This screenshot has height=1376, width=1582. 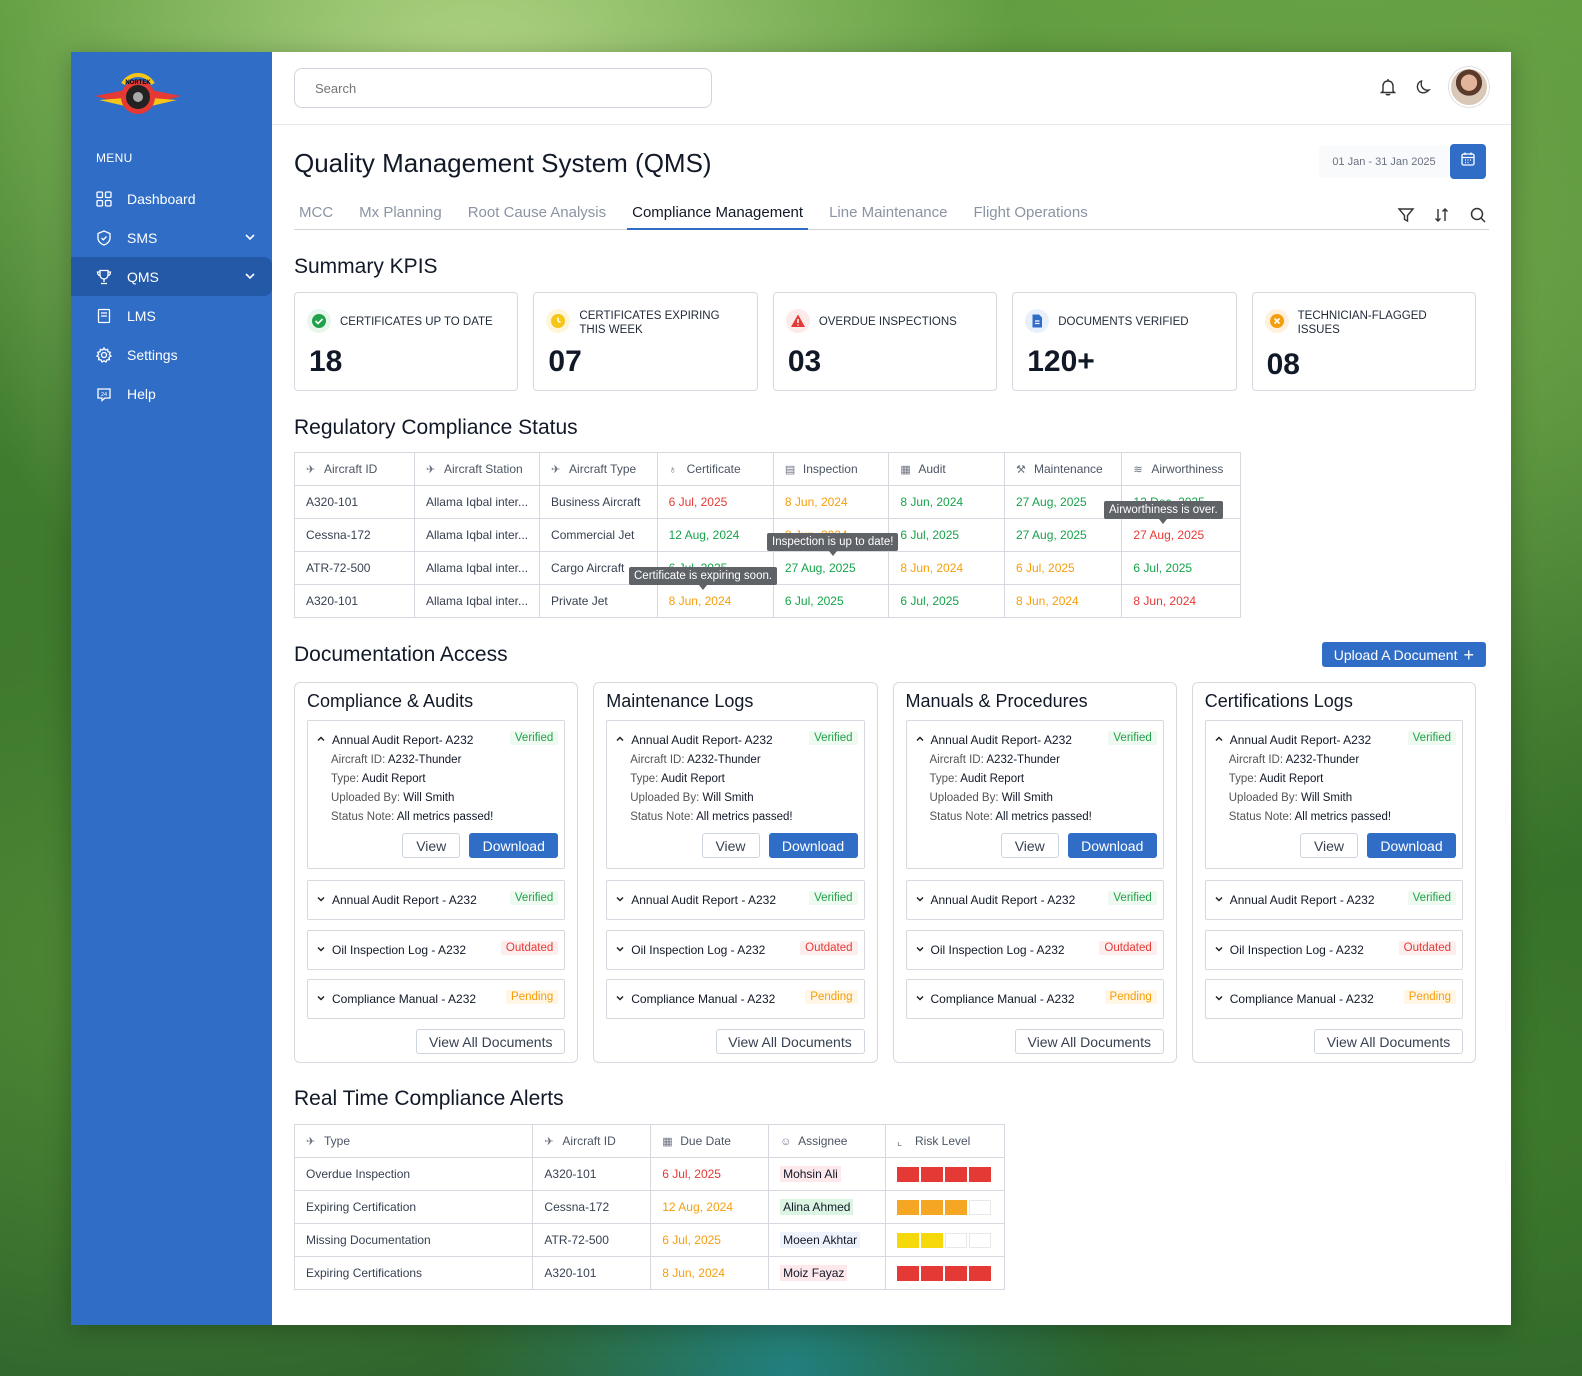 I want to click on avatar, so click(x=1469, y=87).